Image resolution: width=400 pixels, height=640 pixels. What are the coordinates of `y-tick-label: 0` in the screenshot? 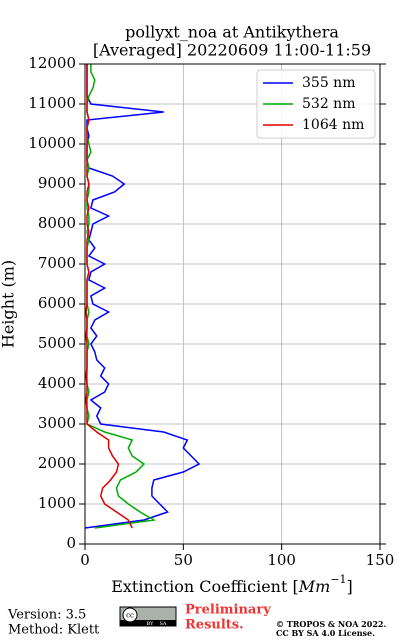 It's located at (71, 543).